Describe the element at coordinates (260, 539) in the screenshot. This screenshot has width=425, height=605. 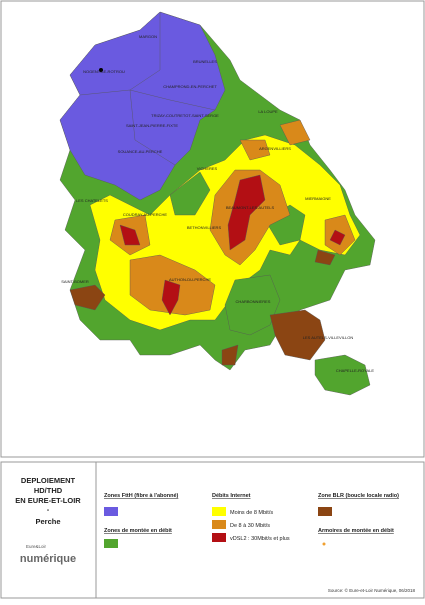
I see `legend-label: vDSL2 : 30Mbit/s et plus` at that location.